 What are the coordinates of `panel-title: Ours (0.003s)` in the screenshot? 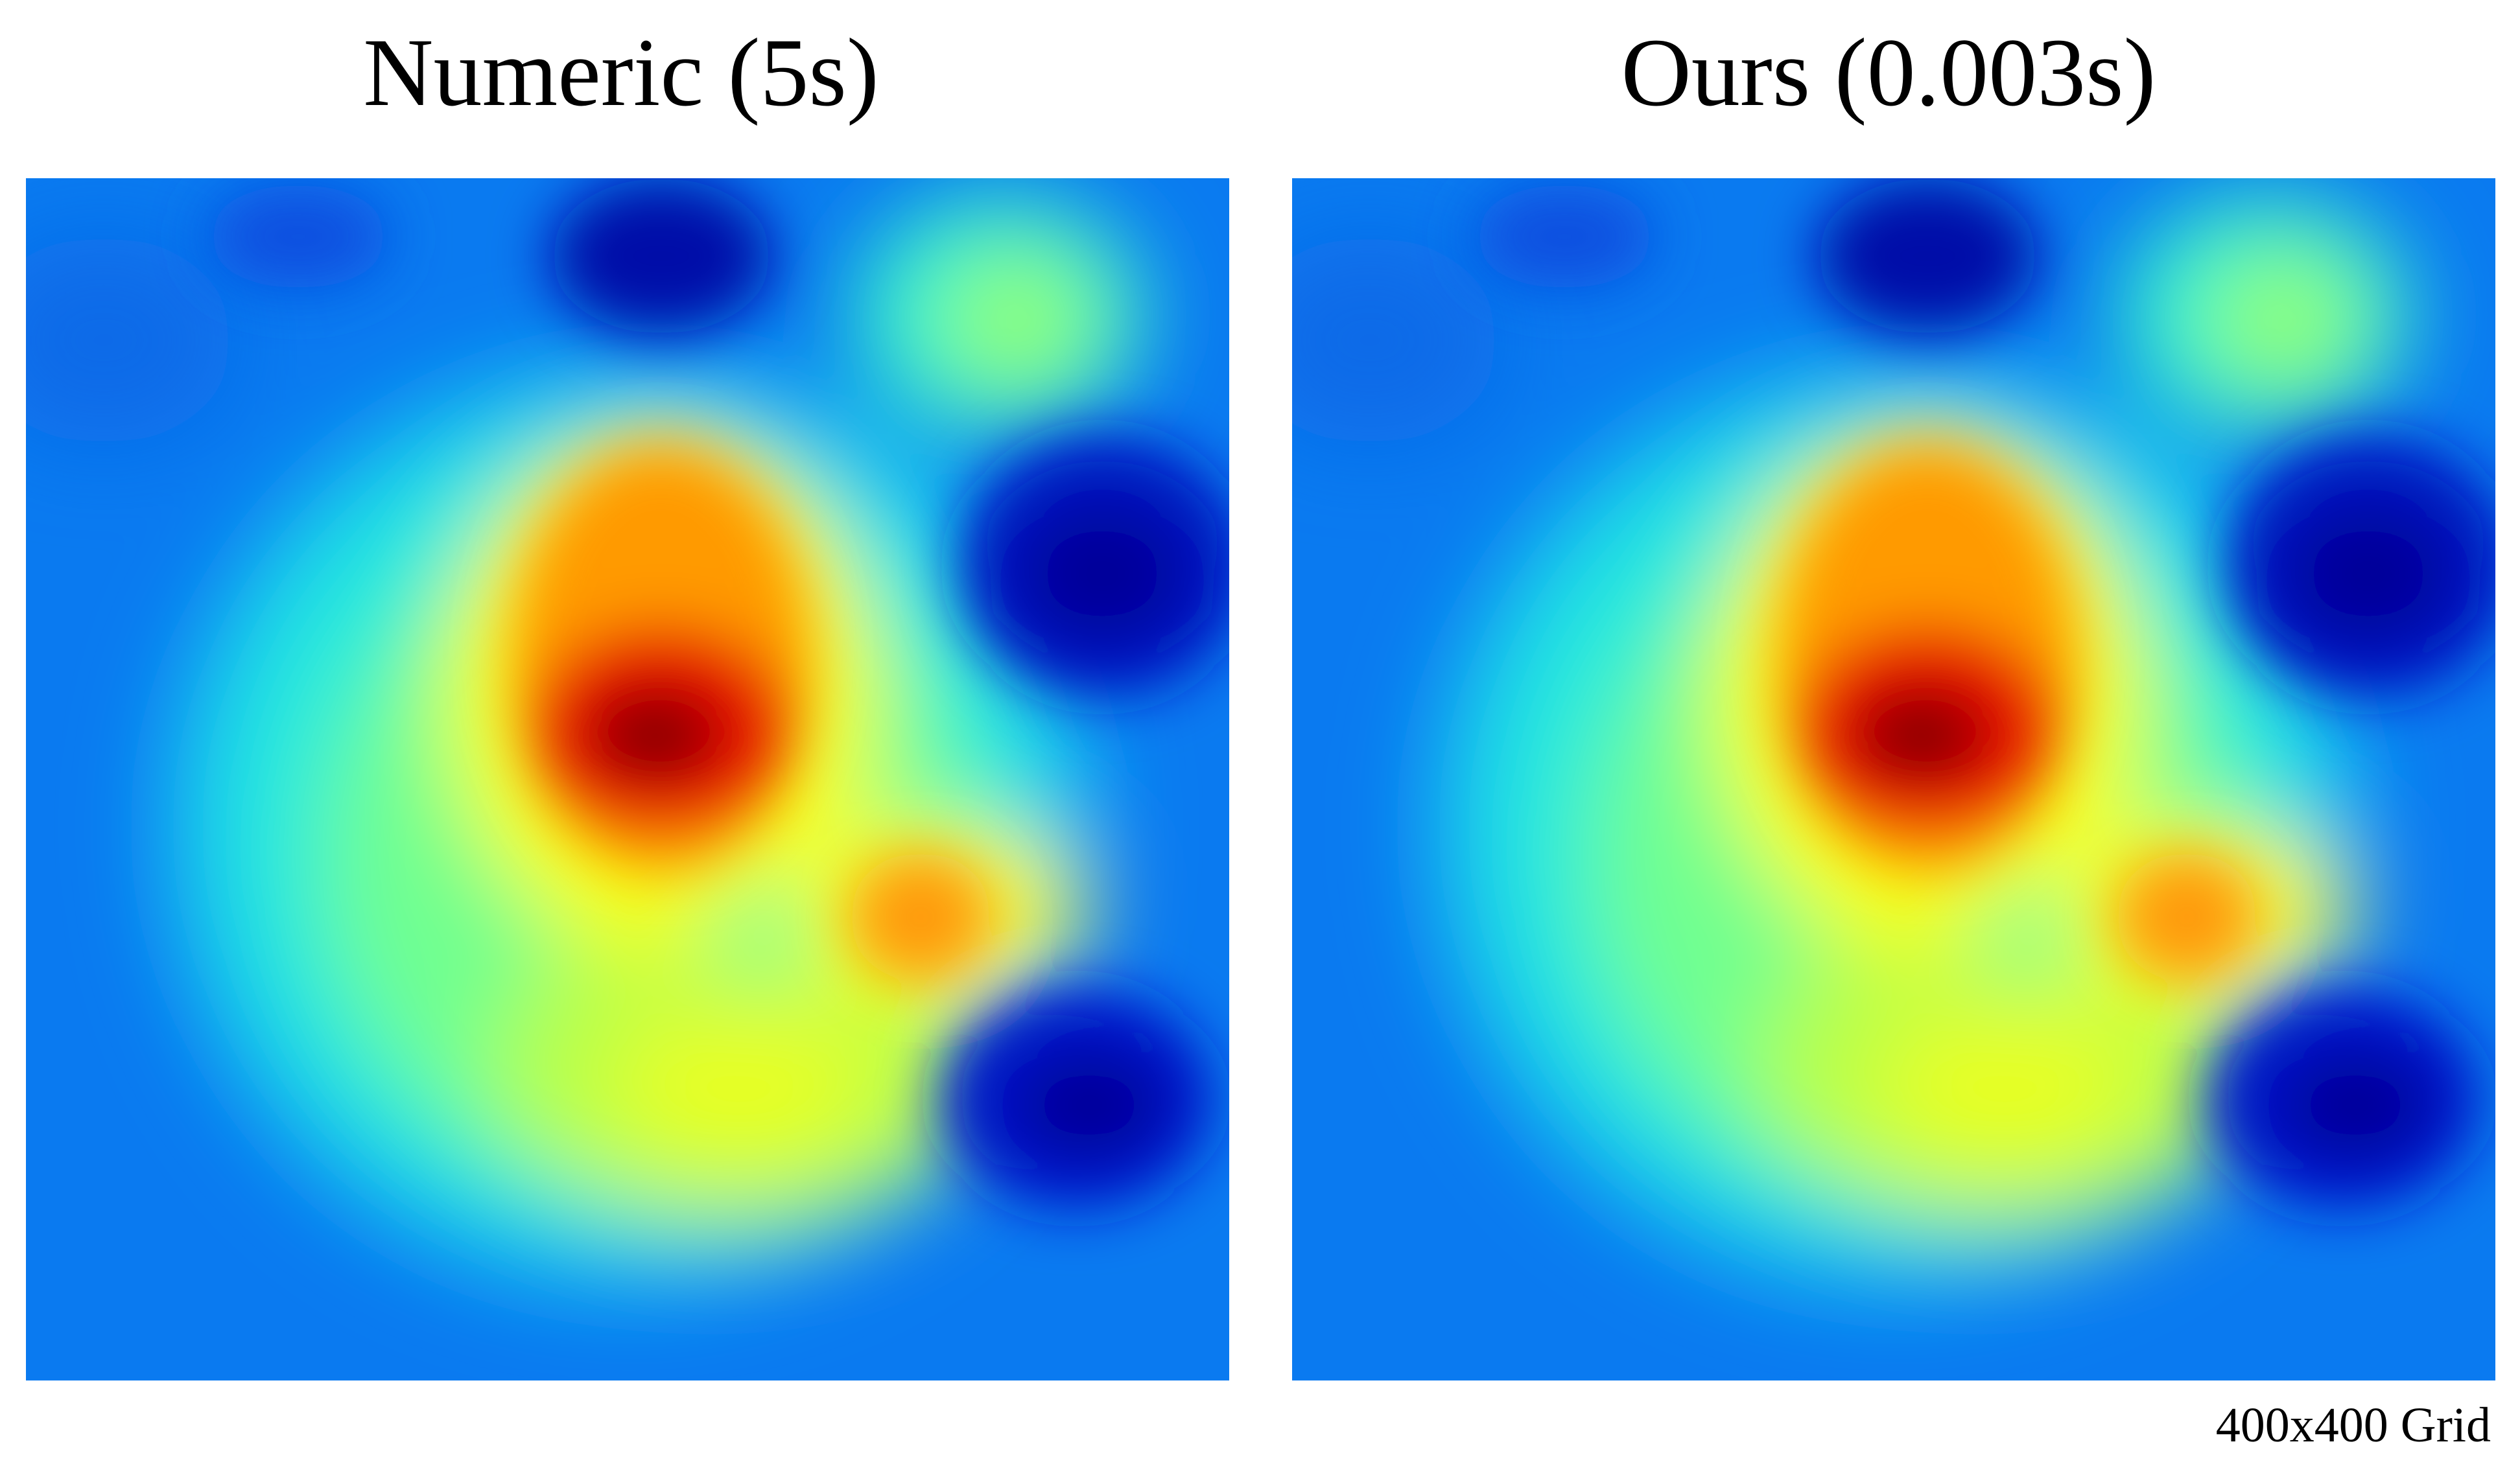 It's located at (1888, 72).